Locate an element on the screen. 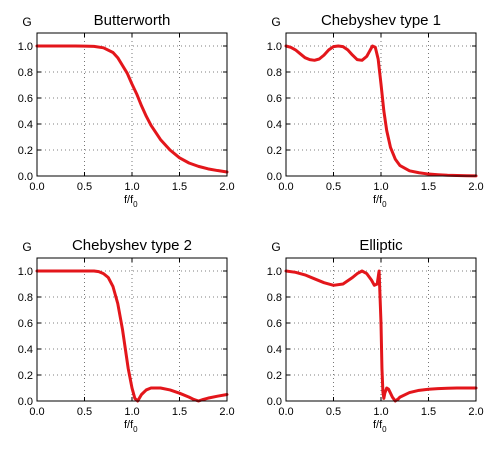 Image resolution: width=500 pixels, height=449 pixels. chart-title: Elliptic is located at coordinates (381, 245).